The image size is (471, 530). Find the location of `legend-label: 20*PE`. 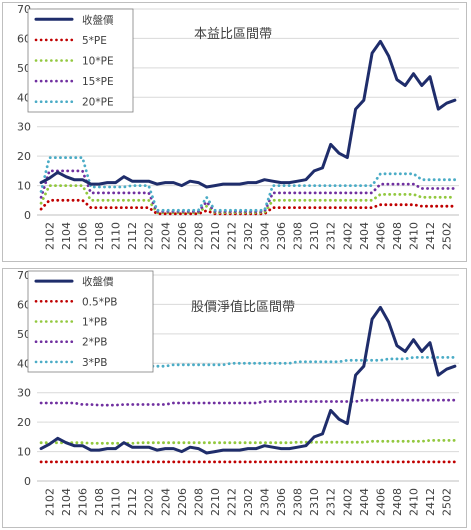

legend-label: 20*PE is located at coordinates (98, 103).